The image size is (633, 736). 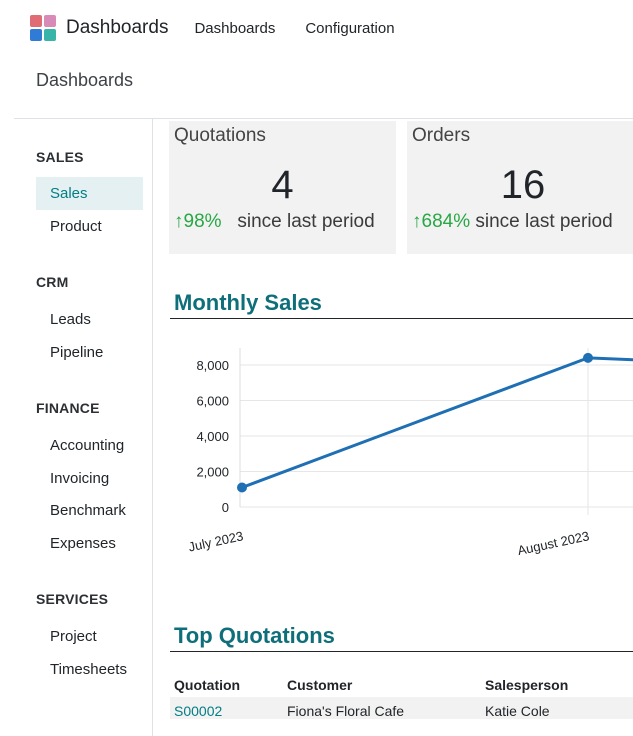 What do you see at coordinates (73, 636) in the screenshot?
I see `sidebar-item-project: Project` at bounding box center [73, 636].